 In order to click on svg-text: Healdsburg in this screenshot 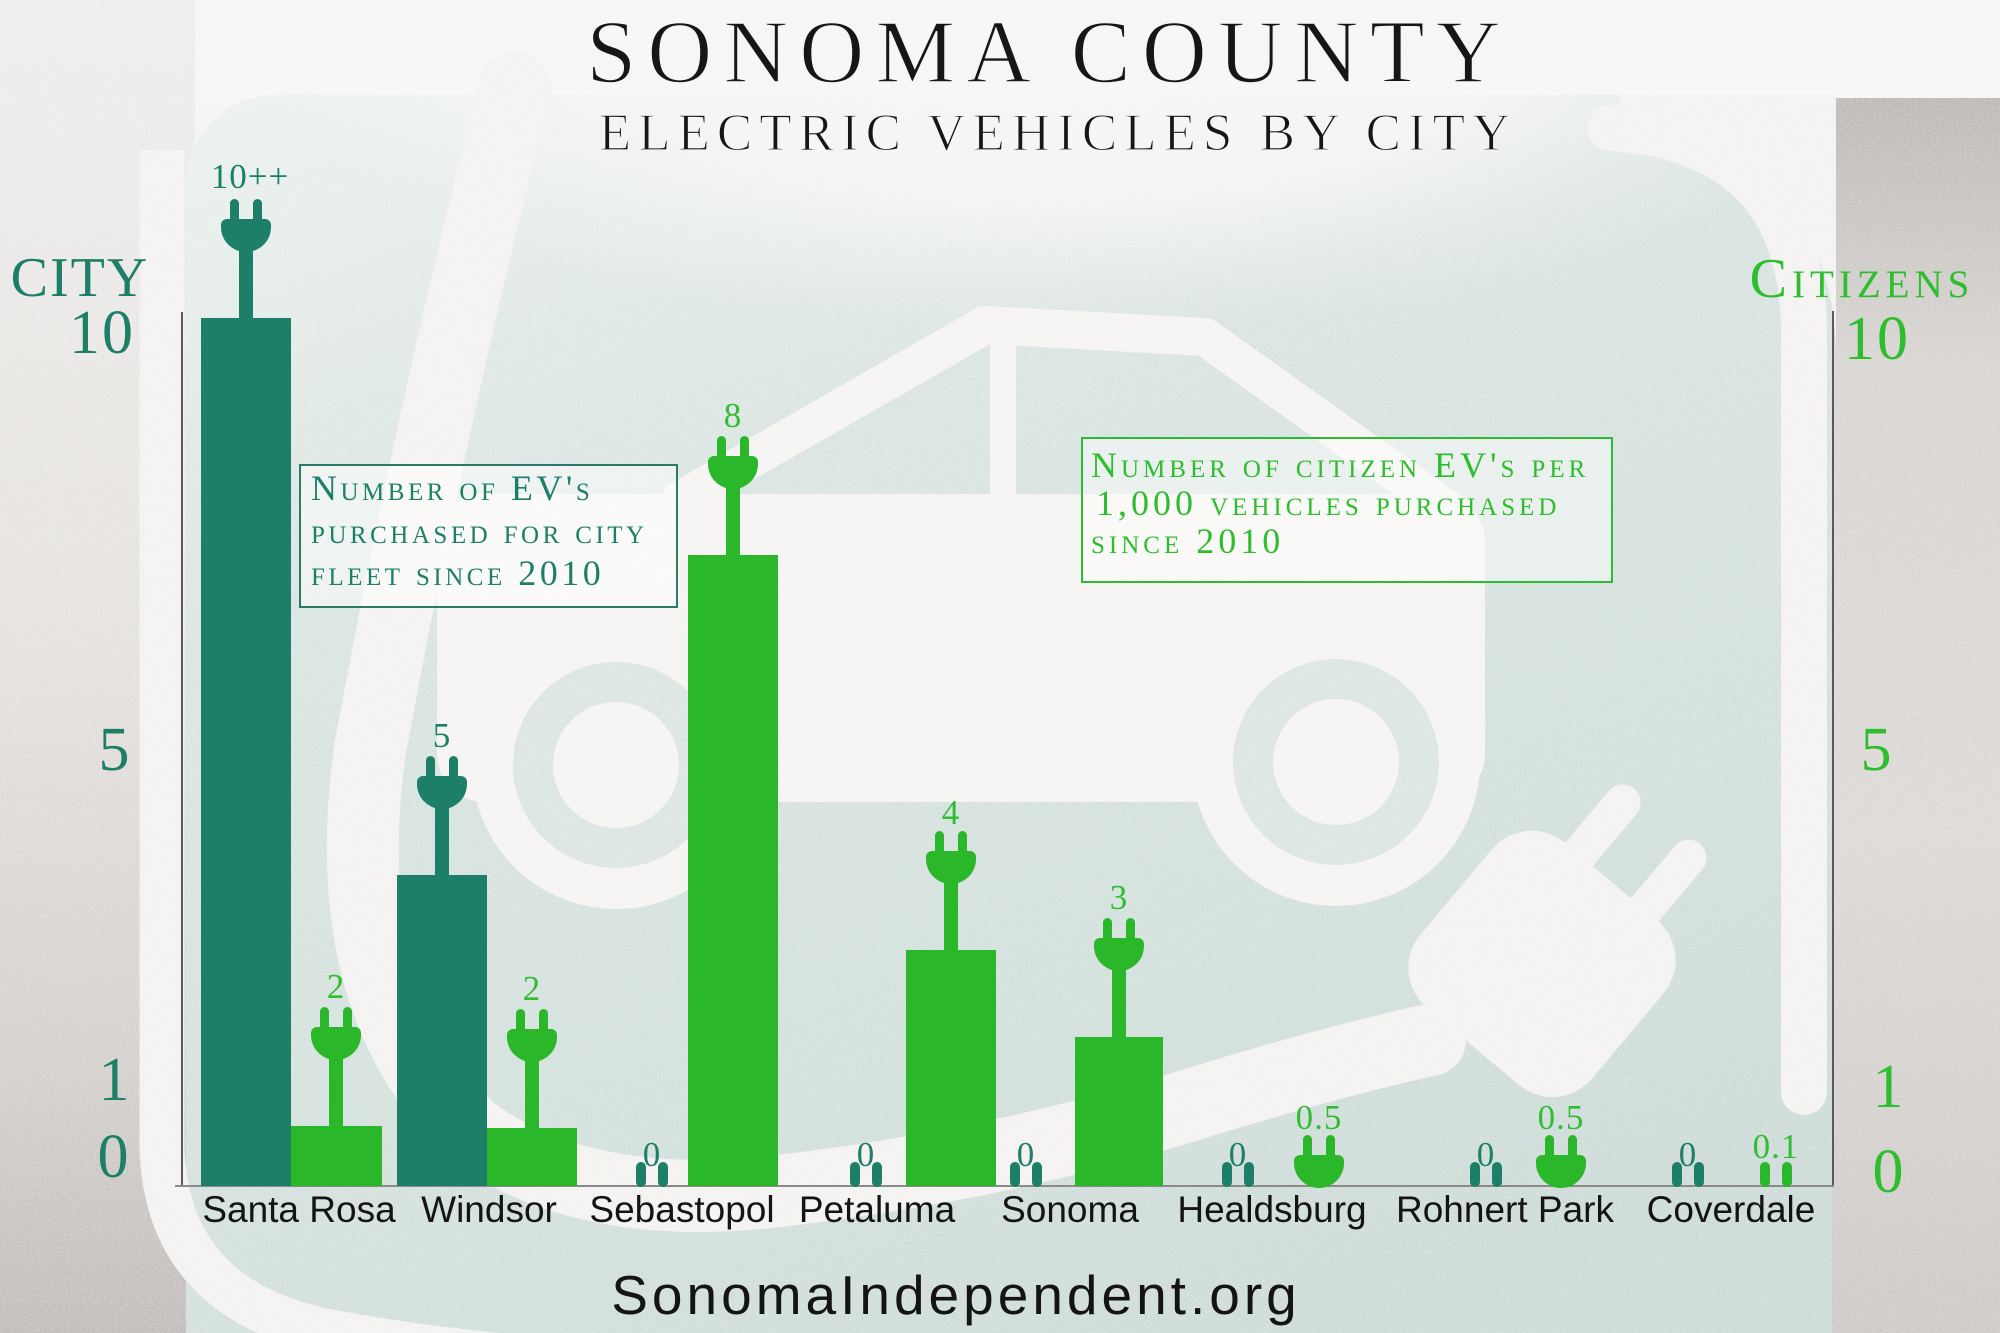, I will do `click(1271, 1209)`.